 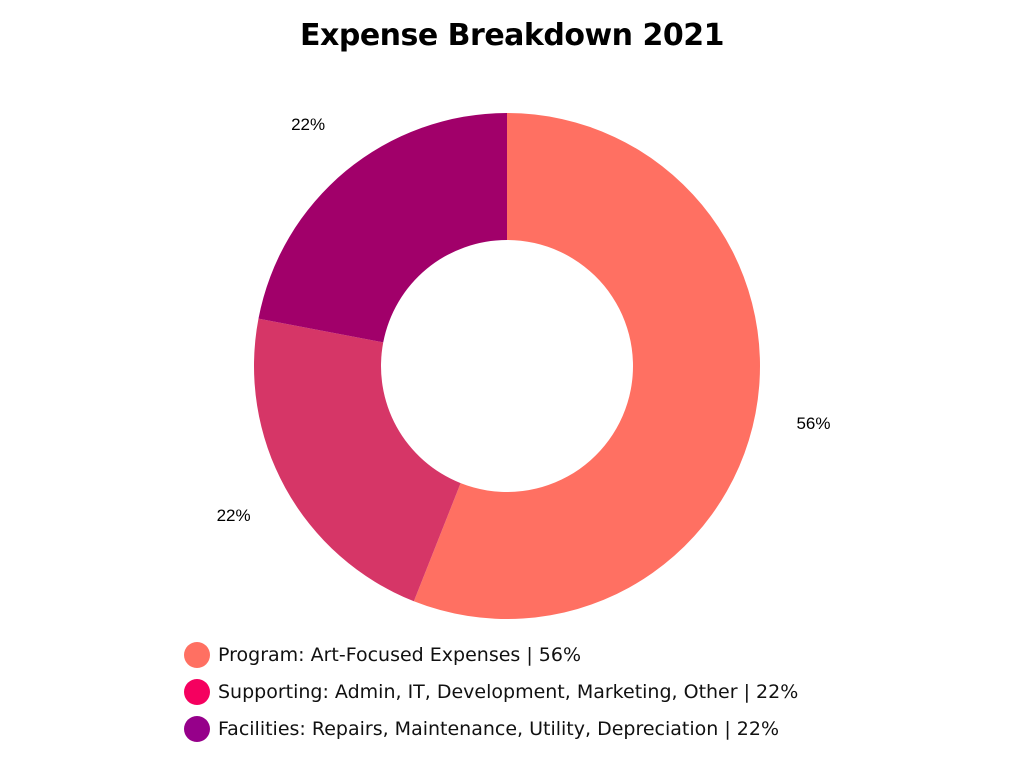 I want to click on legend-label-program: Program: Art-Focused Expenses | 56%, so click(x=400, y=654).